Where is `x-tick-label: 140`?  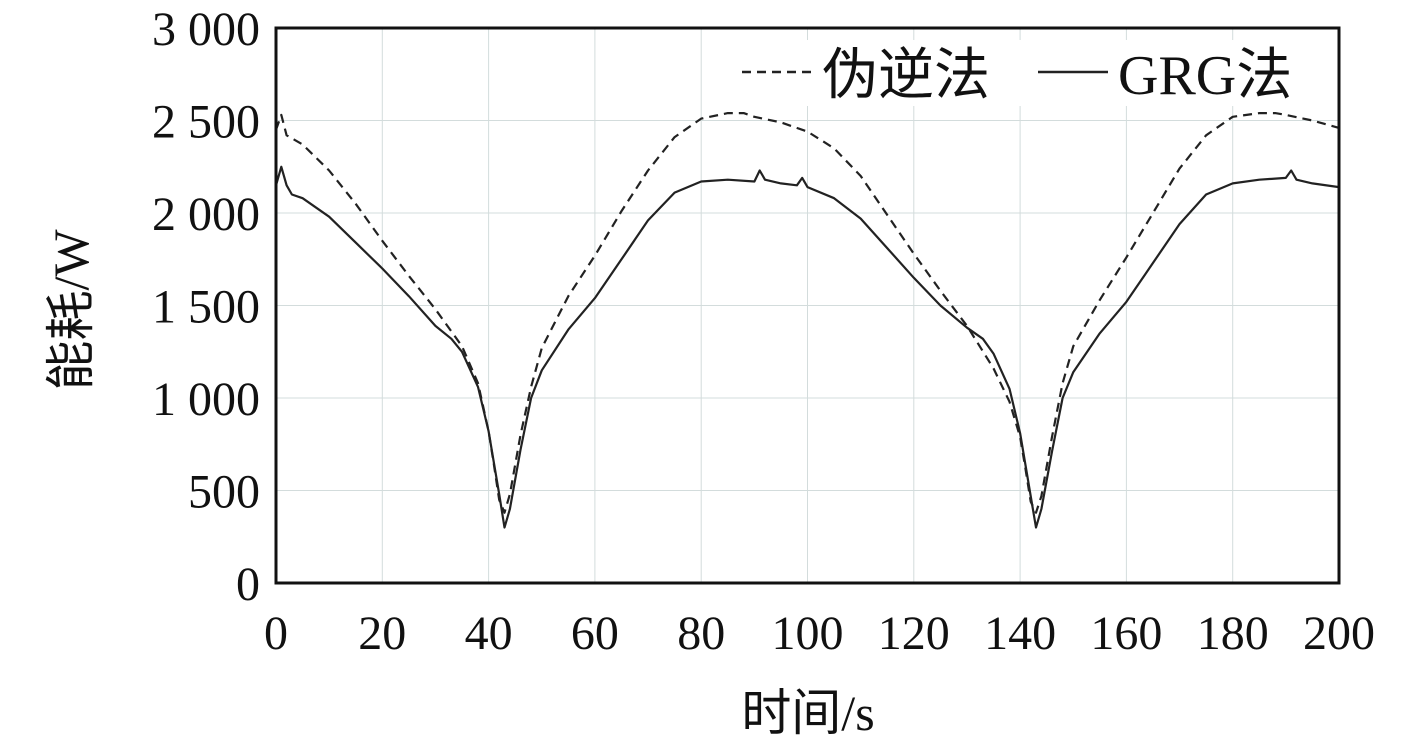 x-tick-label: 140 is located at coordinates (1020, 633).